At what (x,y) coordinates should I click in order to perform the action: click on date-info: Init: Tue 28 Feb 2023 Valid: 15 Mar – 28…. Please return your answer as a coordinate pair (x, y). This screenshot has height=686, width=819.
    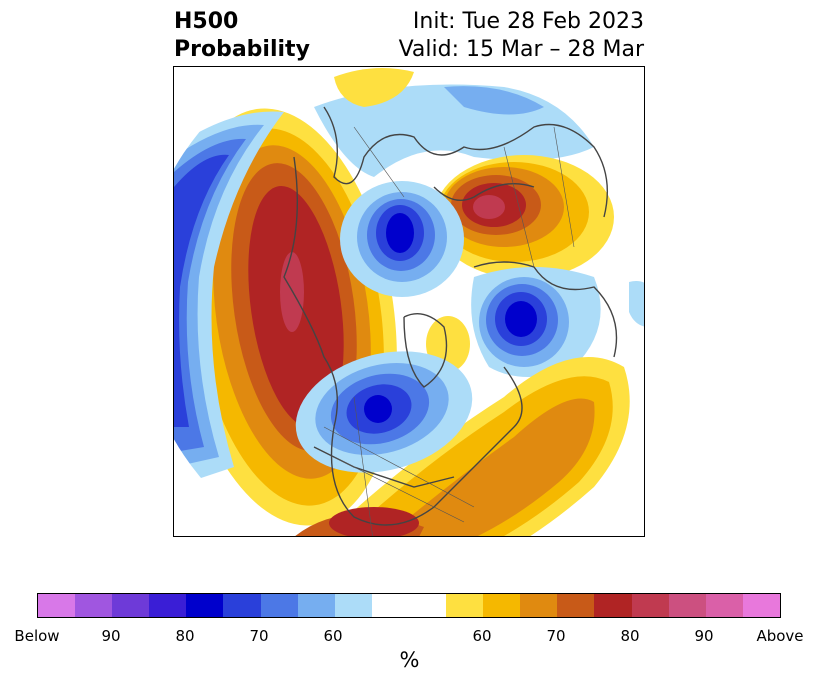
    Looking at the image, I should click on (521, 36).